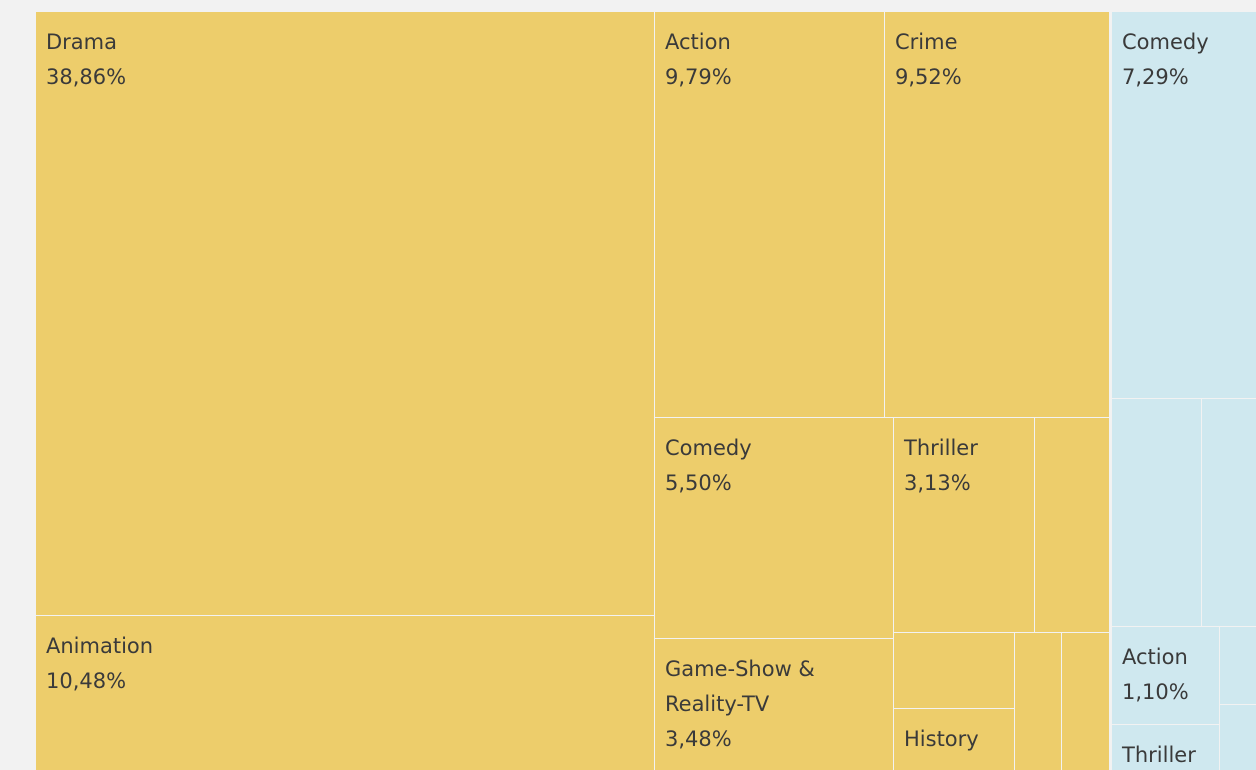 This screenshot has height=770, width=1256. I want to click on treemap-cell: Crime 9,52%, so click(997, 214).